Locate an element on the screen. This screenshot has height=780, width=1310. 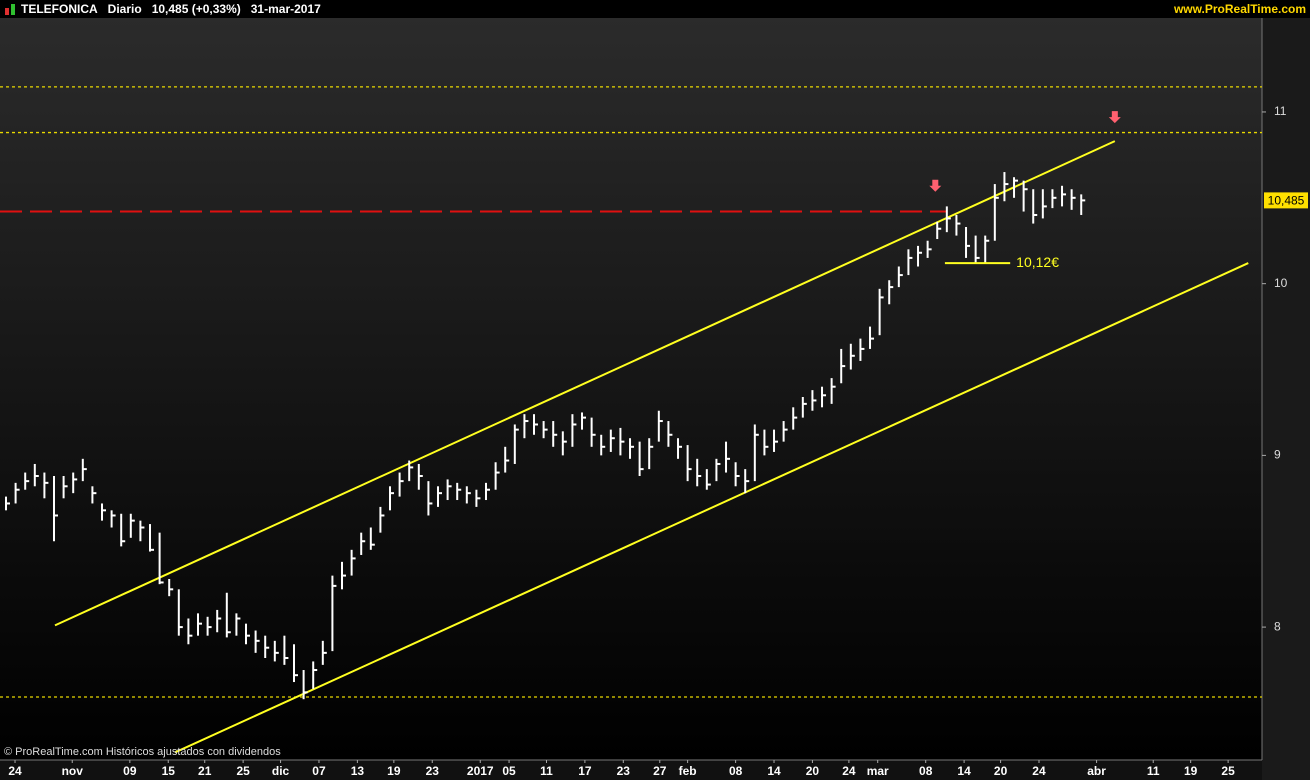
x-tick-label: 07 is located at coordinates (319, 771).